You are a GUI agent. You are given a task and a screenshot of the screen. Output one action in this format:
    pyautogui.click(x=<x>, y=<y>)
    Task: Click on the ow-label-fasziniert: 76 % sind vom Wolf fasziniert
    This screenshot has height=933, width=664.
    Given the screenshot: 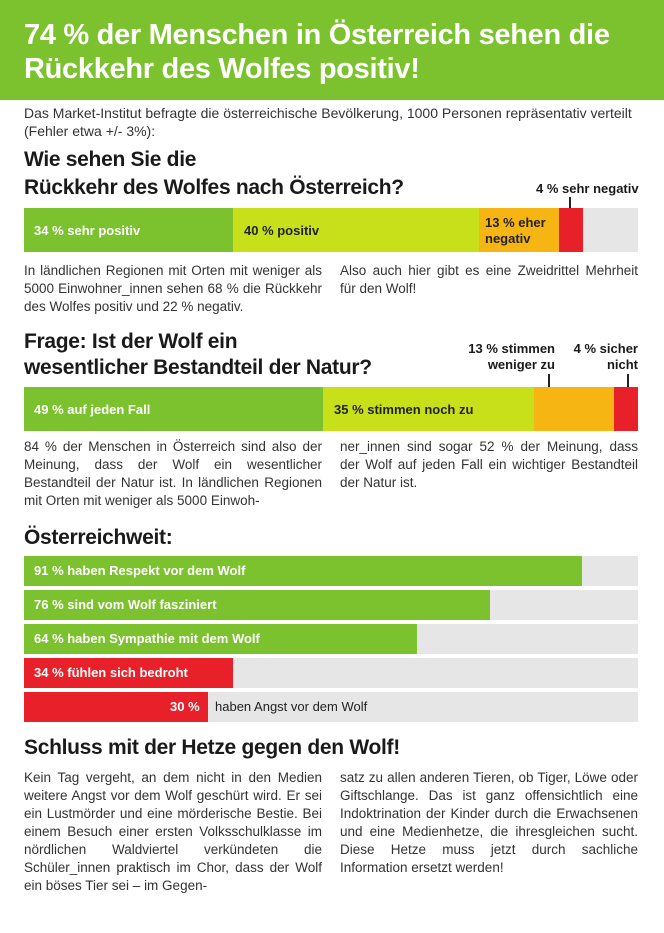 What is the action you would take?
    pyautogui.click(x=125, y=604)
    